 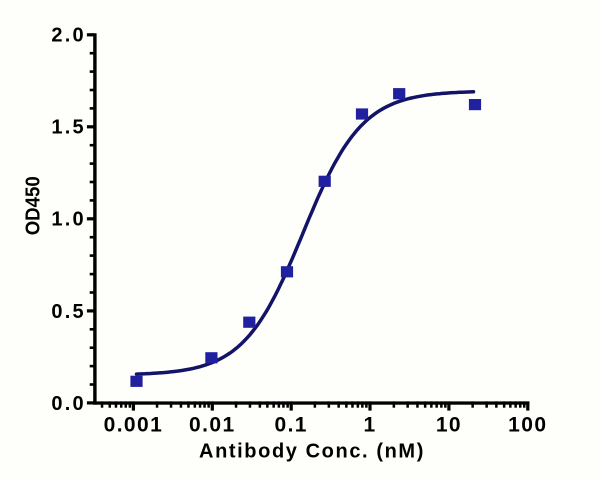 What do you see at coordinates (134, 424) in the screenshot?
I see `svg-text: 0.001` at bounding box center [134, 424].